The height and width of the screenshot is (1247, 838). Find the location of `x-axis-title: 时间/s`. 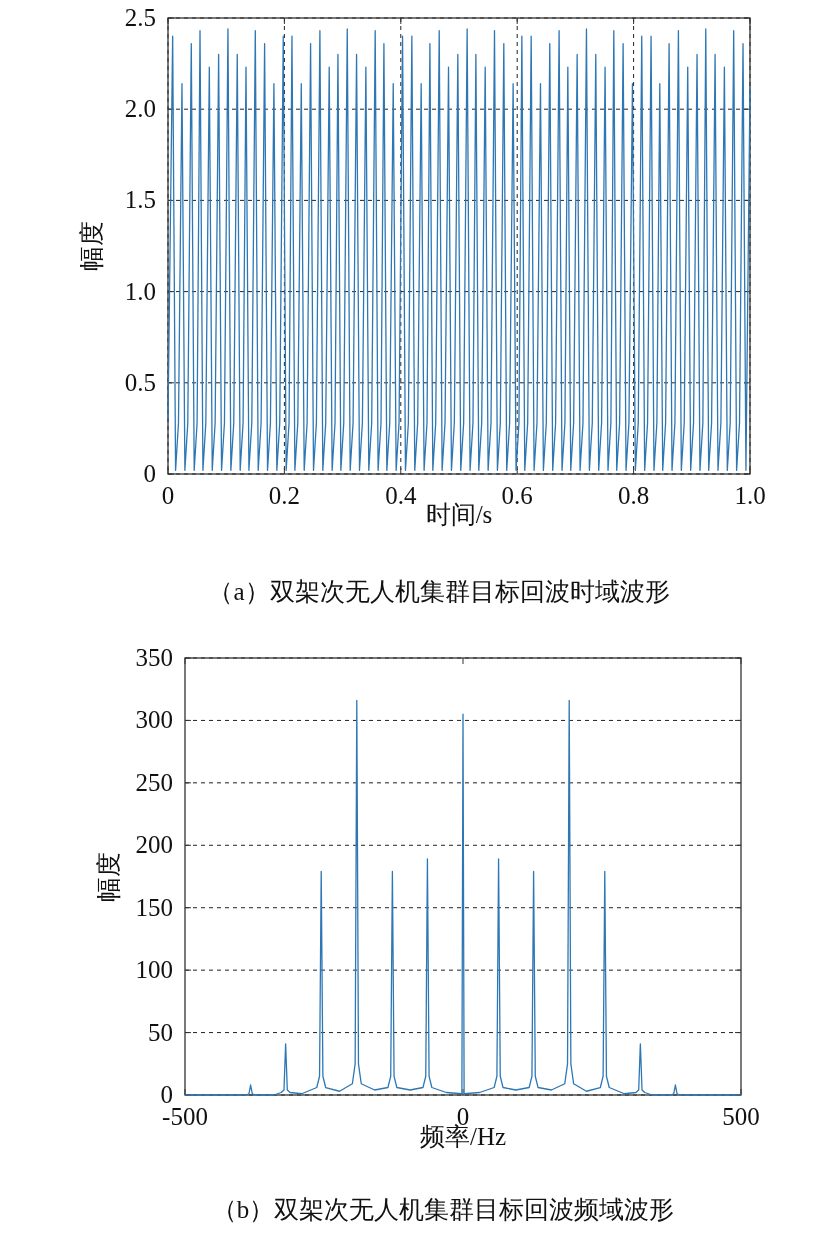

x-axis-title: 时间/s is located at coordinates (459, 514).